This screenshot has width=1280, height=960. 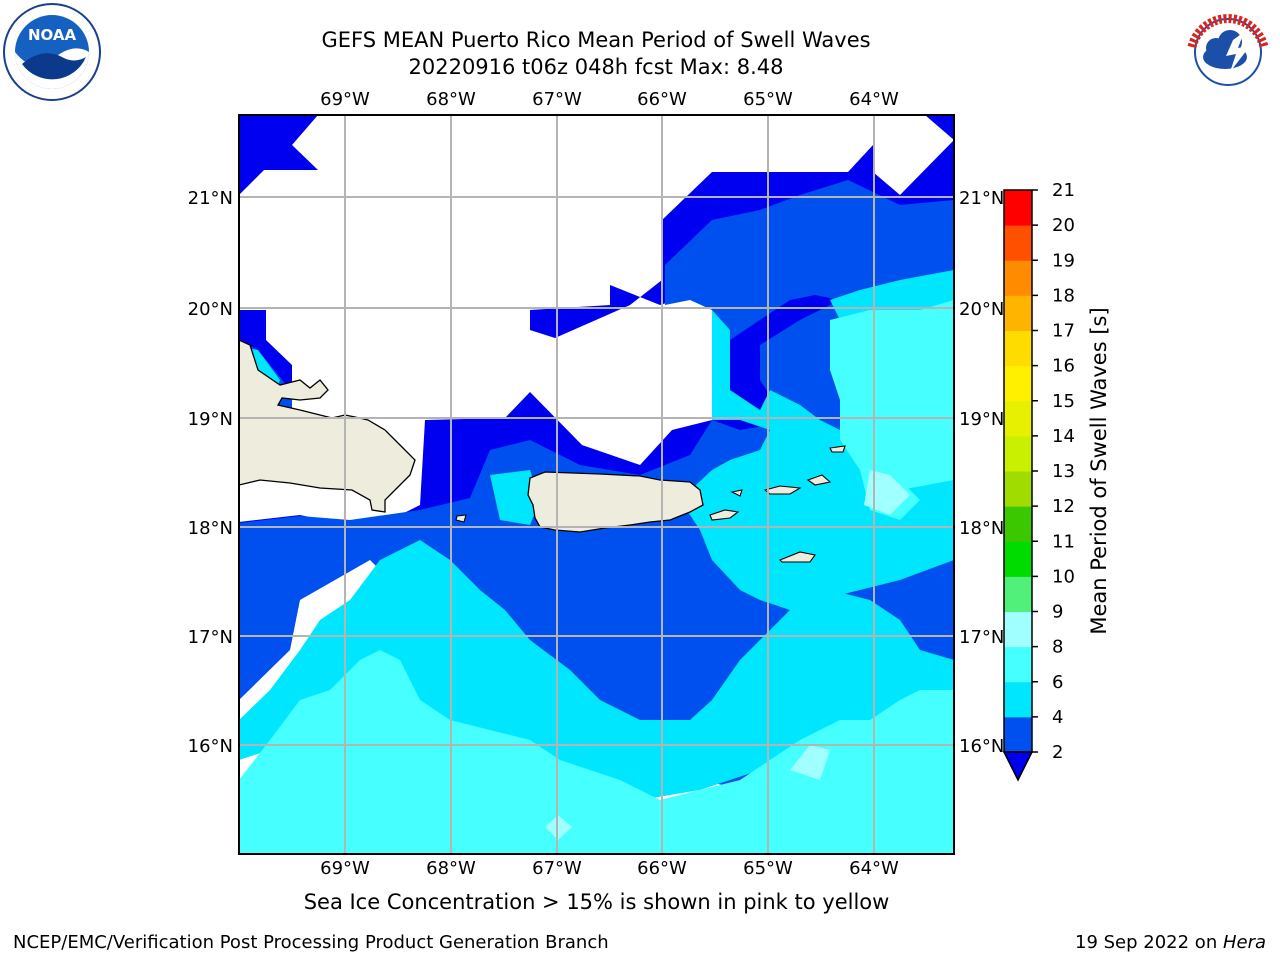 What do you see at coordinates (451, 99) in the screenshot?
I see `lon-label-top: 68°W` at bounding box center [451, 99].